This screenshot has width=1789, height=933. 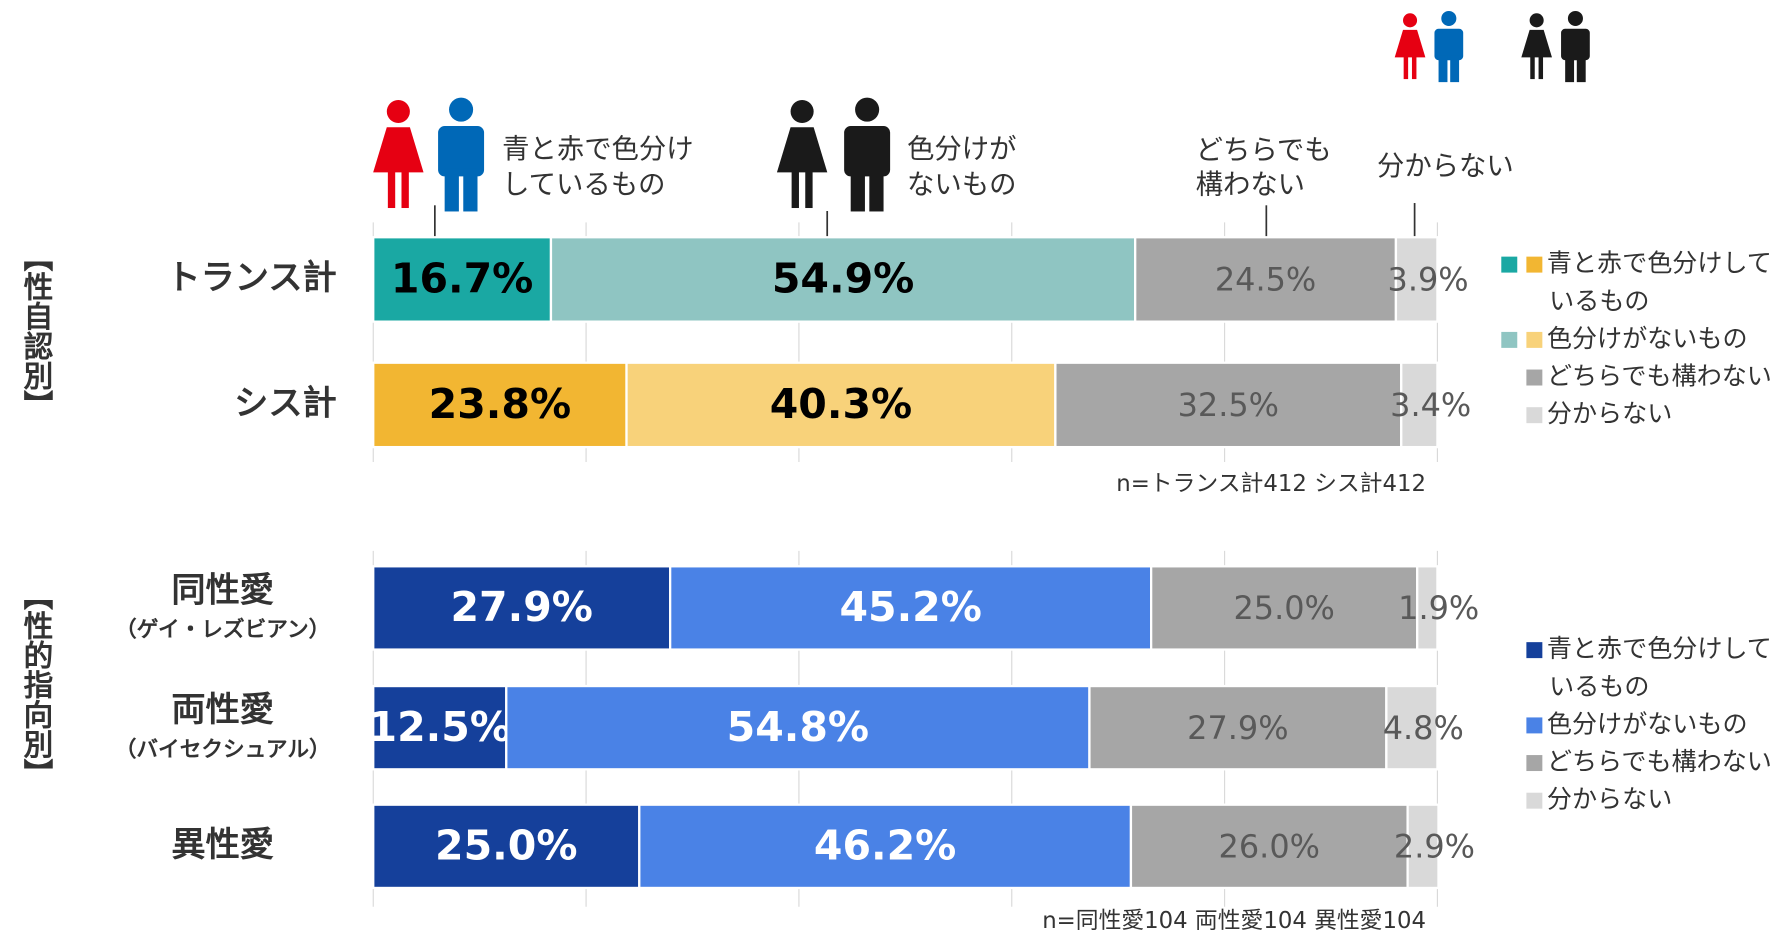 What do you see at coordinates (885, 846) in the screenshot?
I see `value-label: 46.2%` at bounding box center [885, 846].